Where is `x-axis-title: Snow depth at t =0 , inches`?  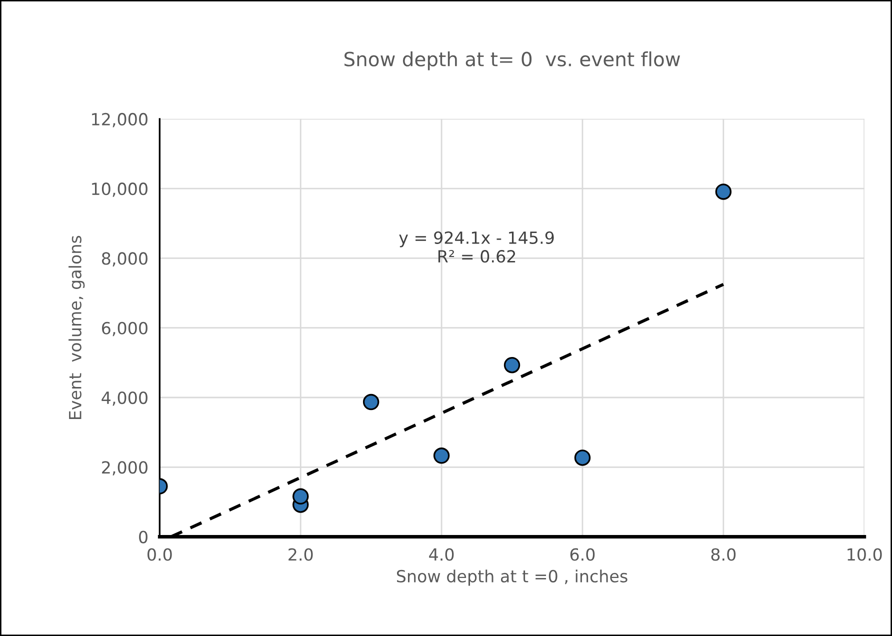
x-axis-title: Snow depth at t =0 , inches is located at coordinates (512, 578).